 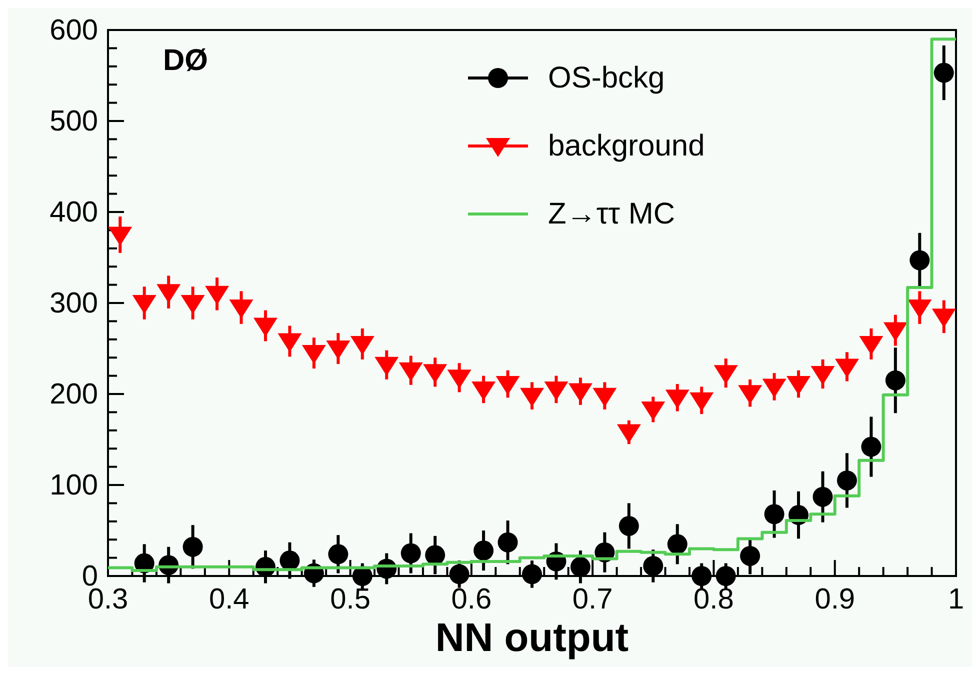 What do you see at coordinates (606, 78) in the screenshot?
I see `legend-label: OS-bckg` at bounding box center [606, 78].